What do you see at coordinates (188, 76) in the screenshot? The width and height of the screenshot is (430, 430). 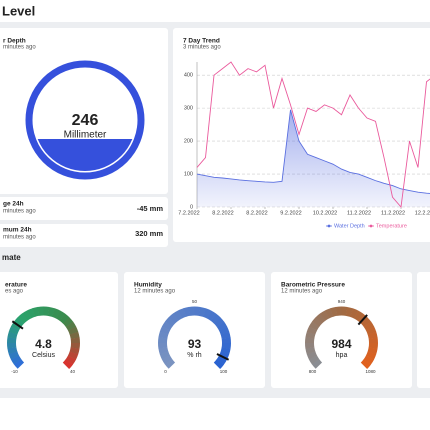 I see `y-tick-label: 400` at bounding box center [188, 76].